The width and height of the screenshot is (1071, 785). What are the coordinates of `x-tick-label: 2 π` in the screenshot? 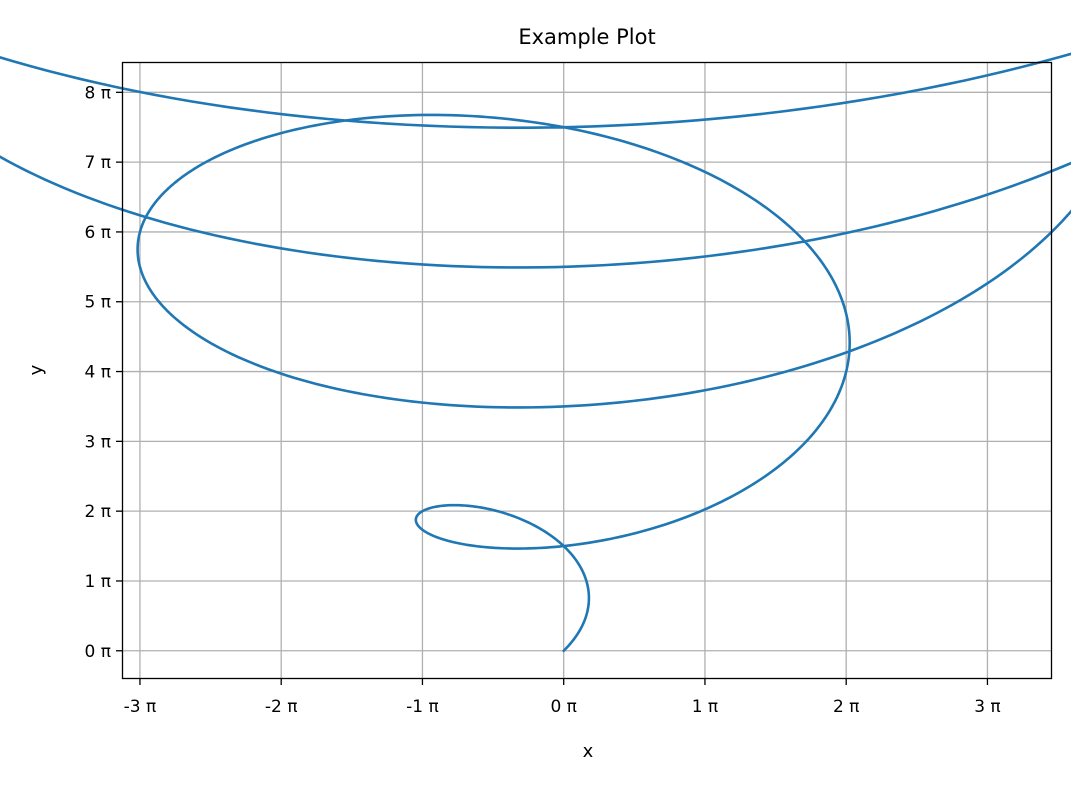 It's located at (846, 707).